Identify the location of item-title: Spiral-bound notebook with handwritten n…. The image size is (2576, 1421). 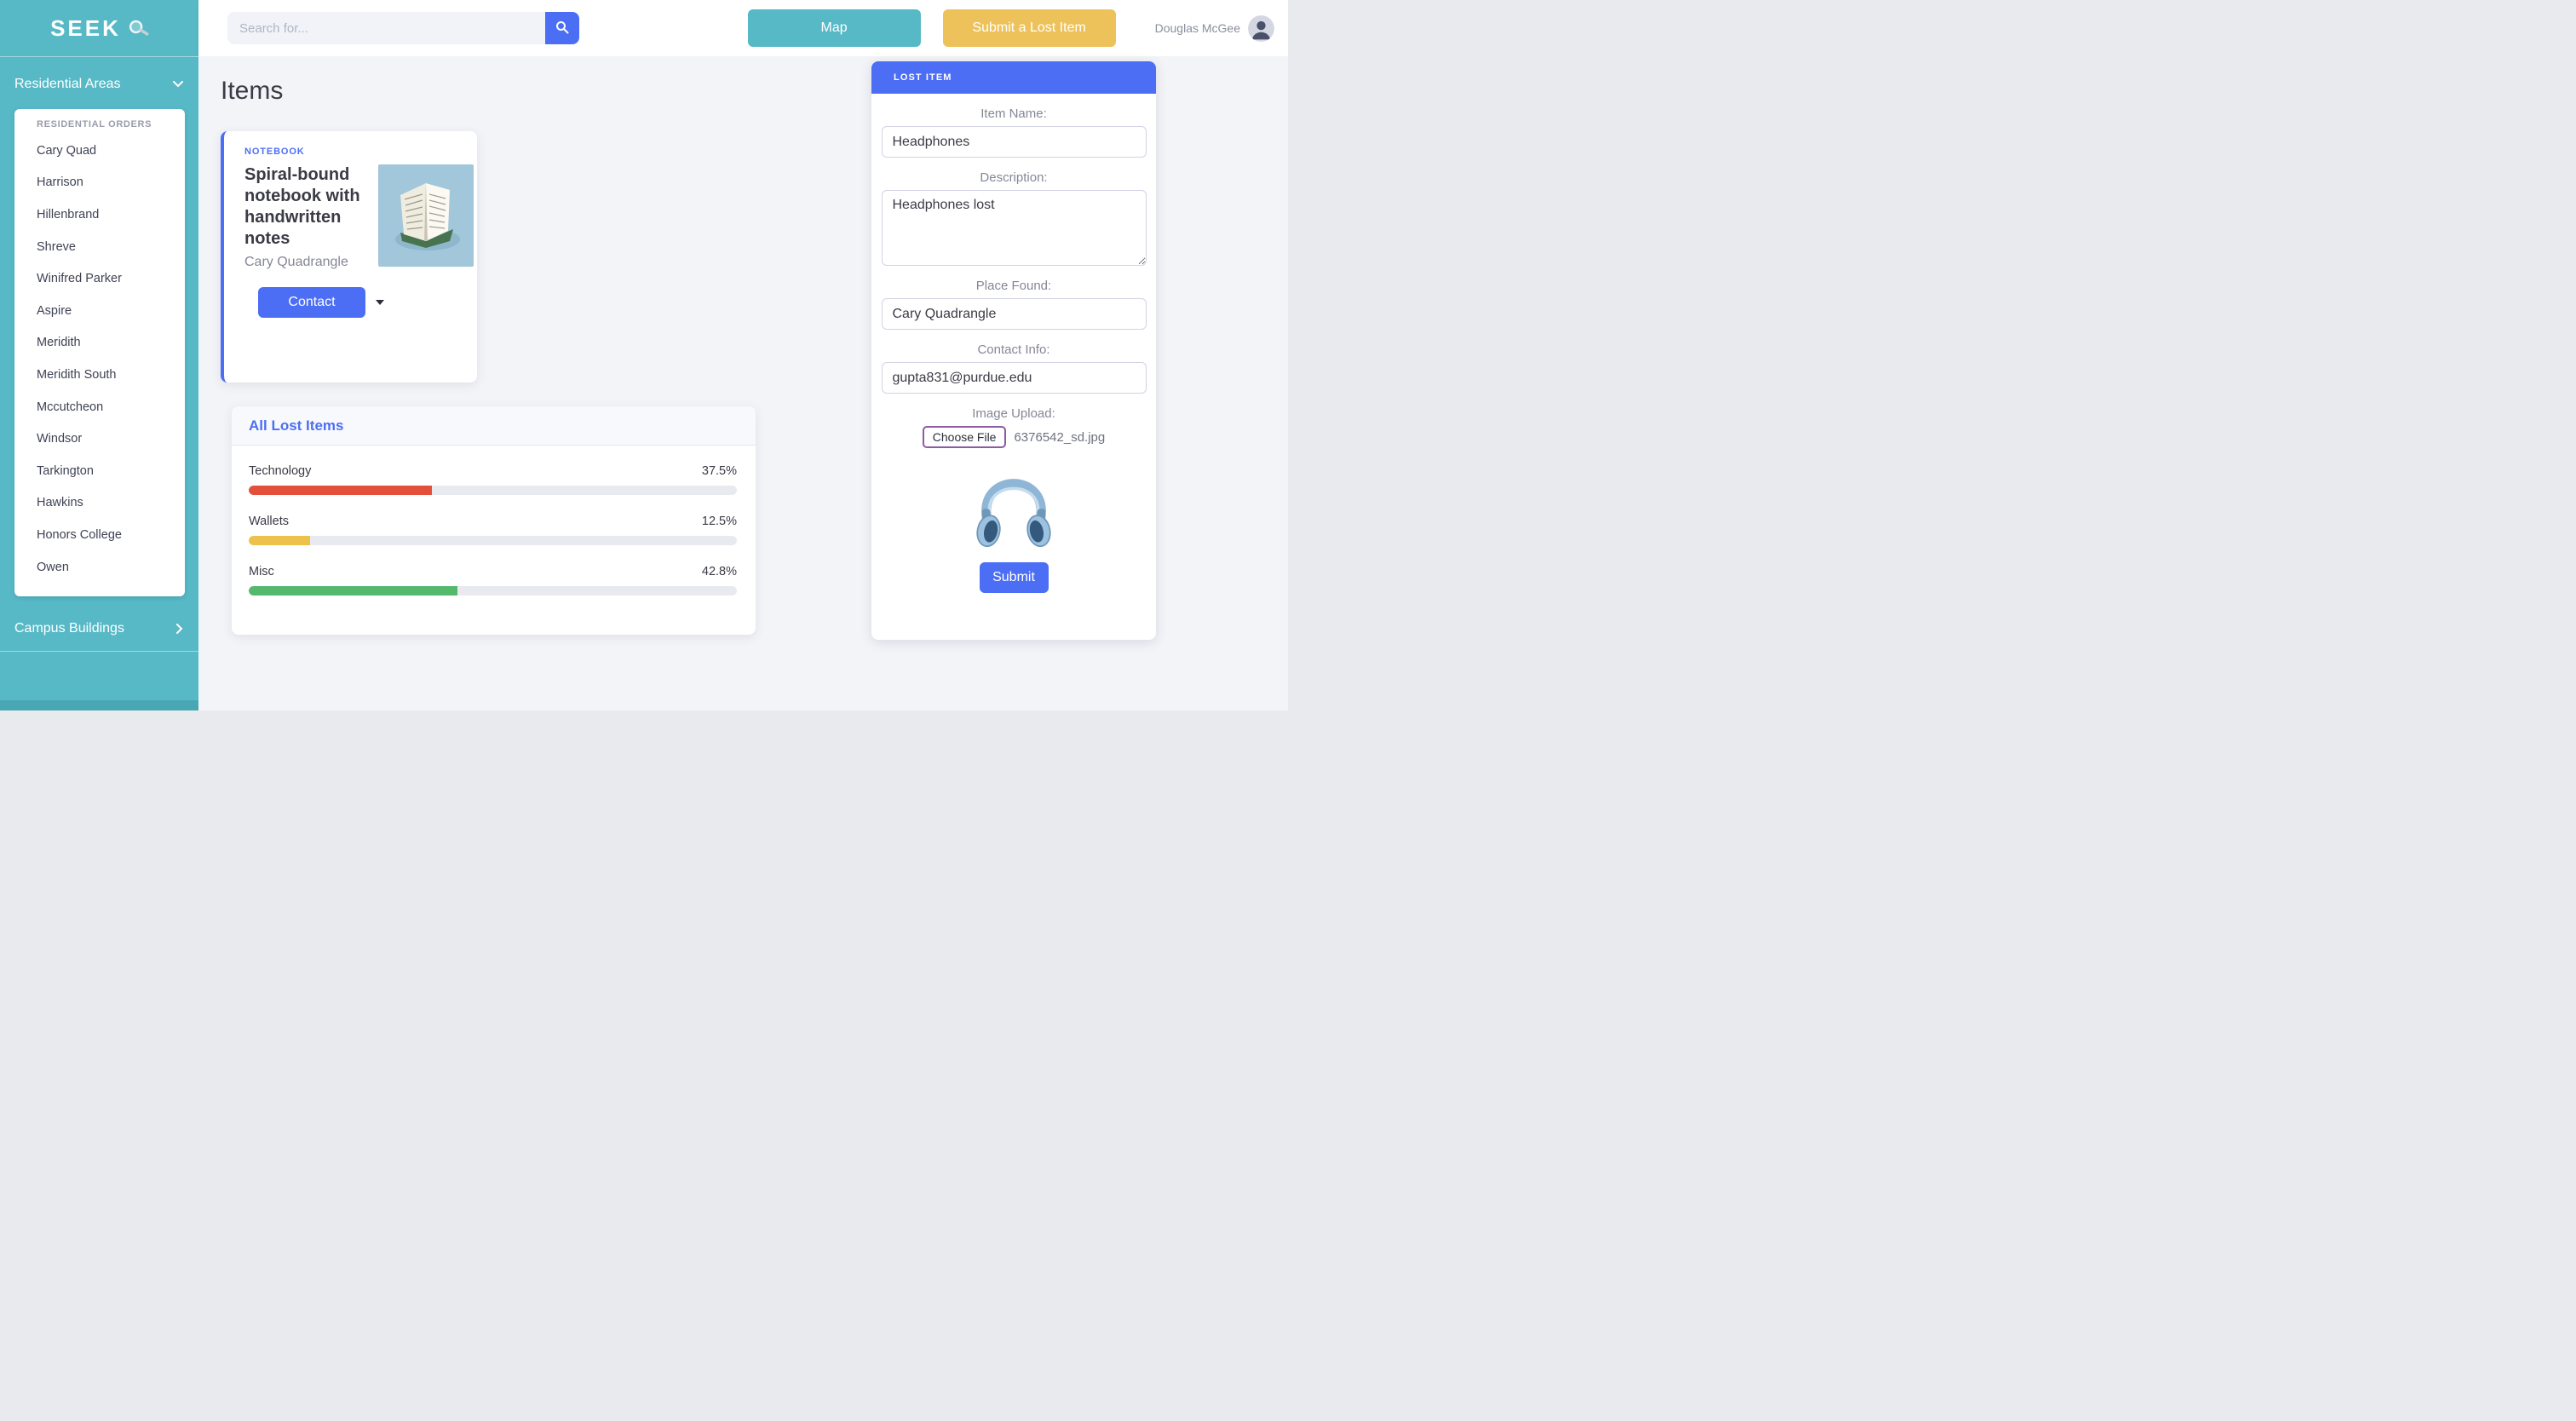
(302, 207).